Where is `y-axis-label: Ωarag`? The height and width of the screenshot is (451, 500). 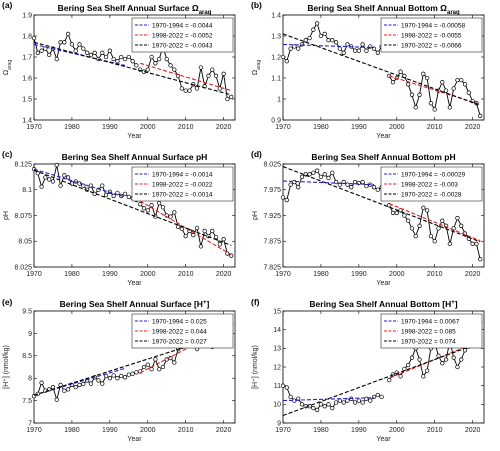 y-axis-label: Ωarag is located at coordinates (8, 67).